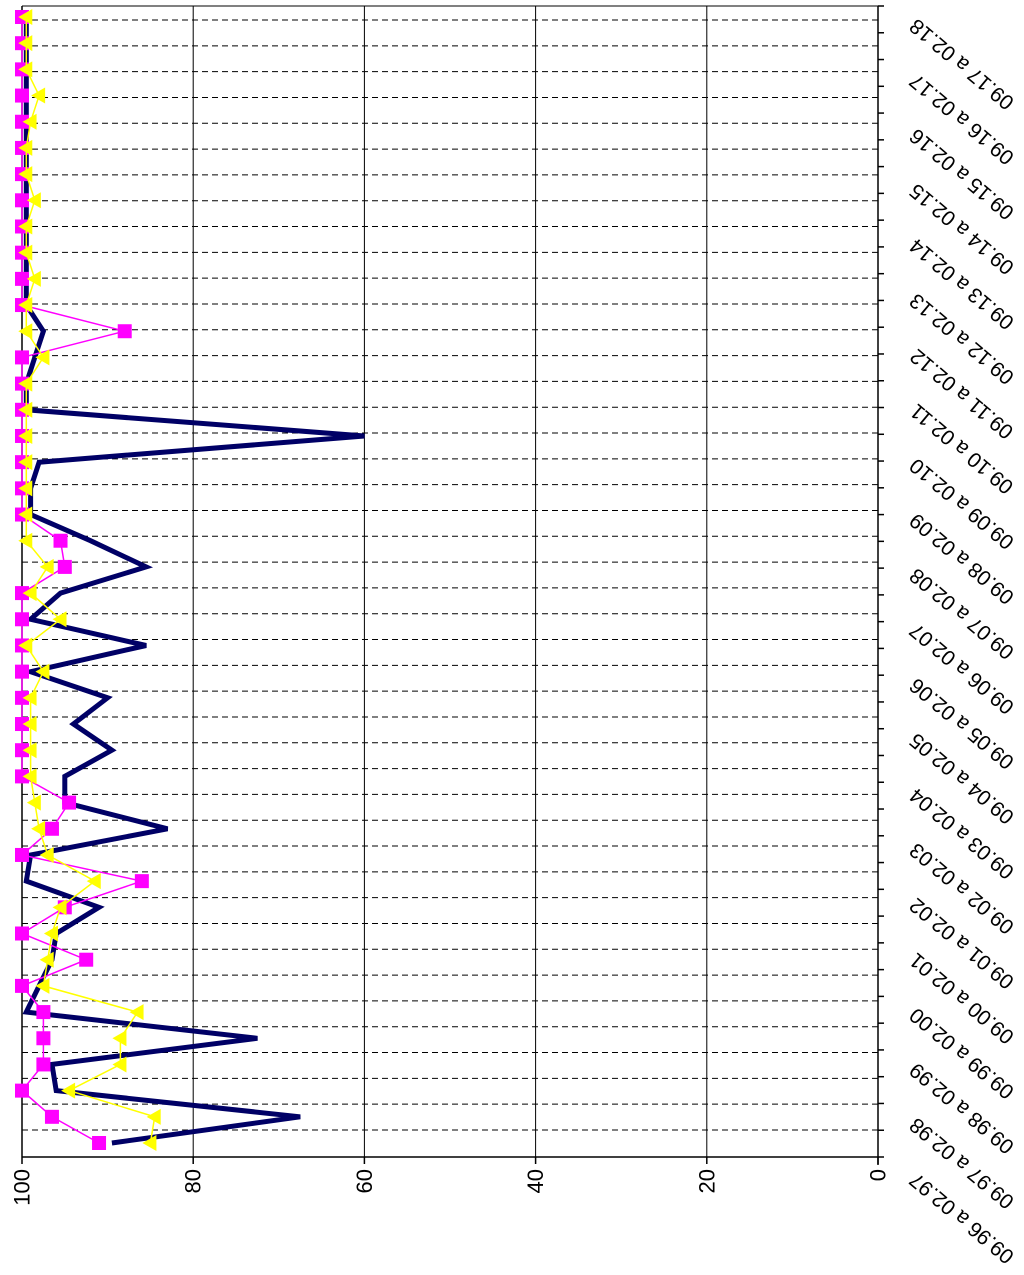  What do you see at coordinates (878, 1175) in the screenshot?
I see `value-tick-label: 0` at bounding box center [878, 1175].